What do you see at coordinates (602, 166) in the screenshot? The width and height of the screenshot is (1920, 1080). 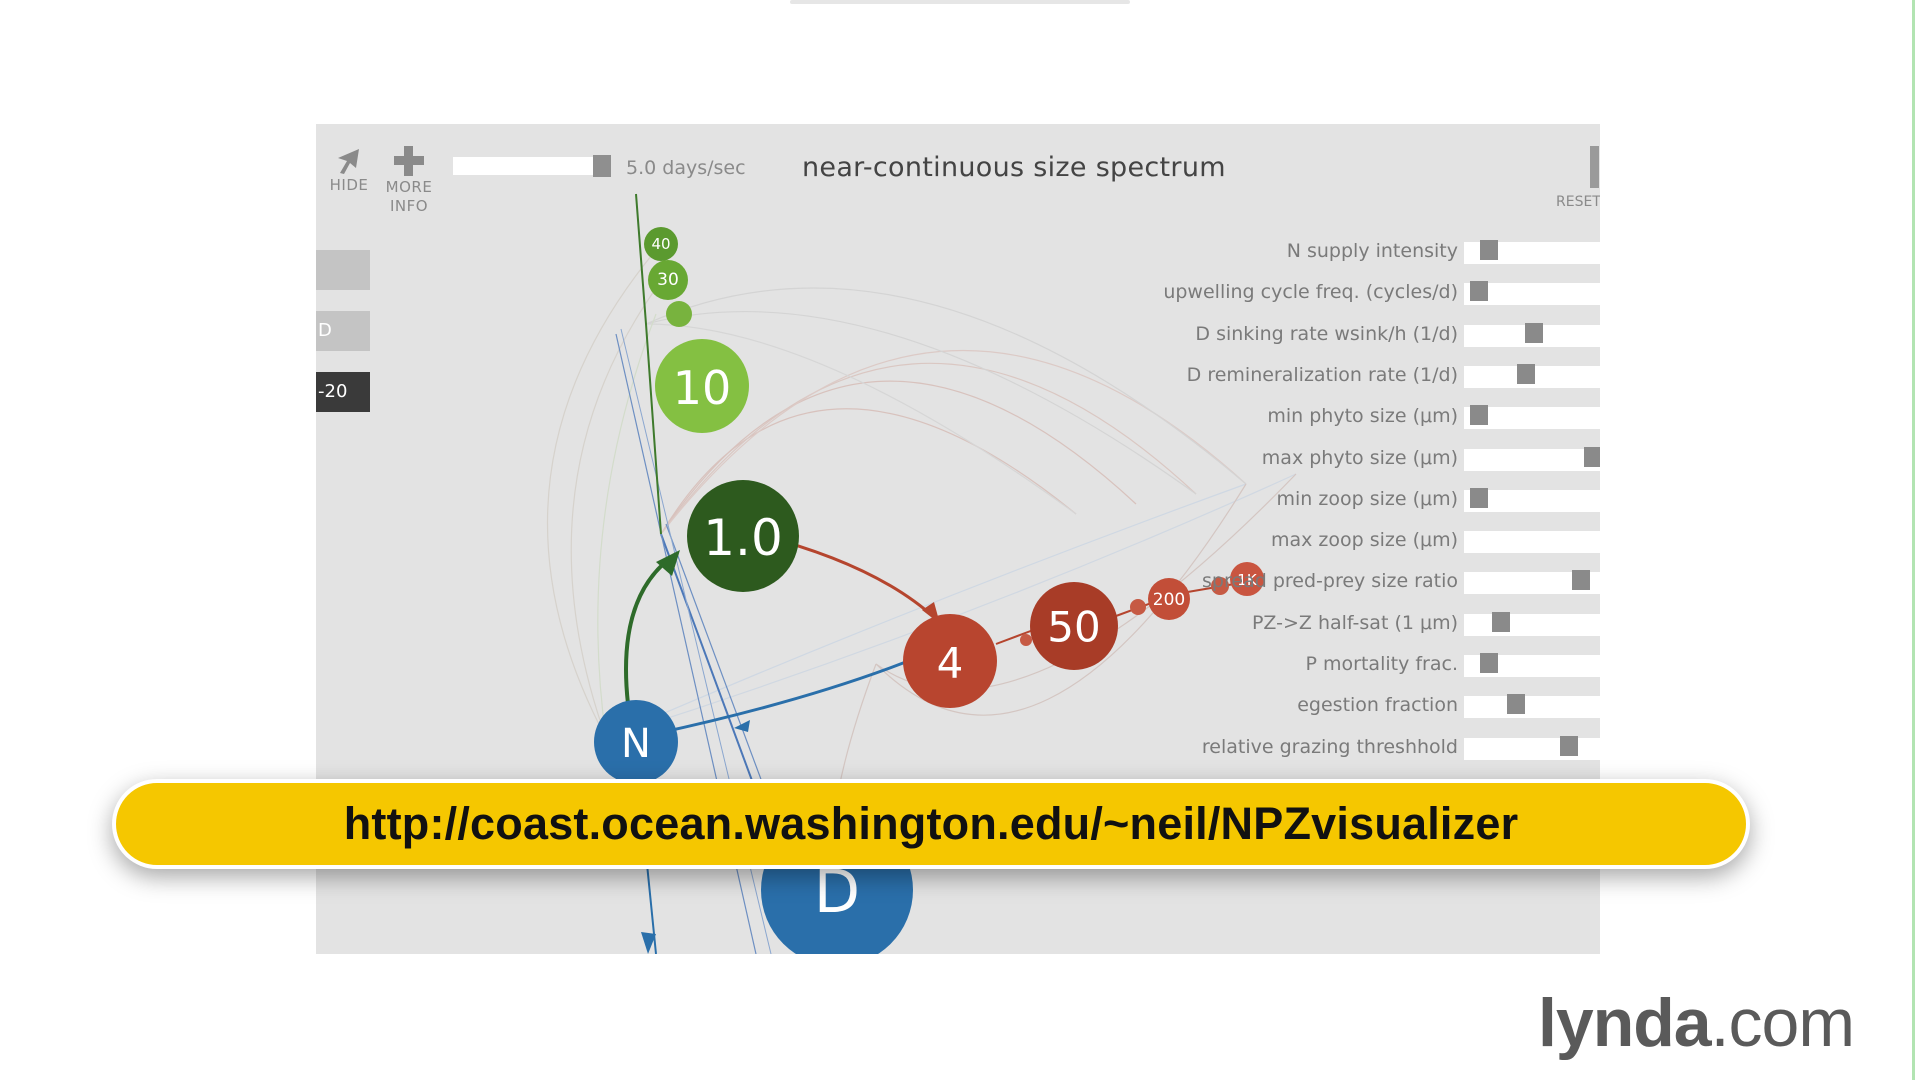 I see `speed-slider-thumb` at bounding box center [602, 166].